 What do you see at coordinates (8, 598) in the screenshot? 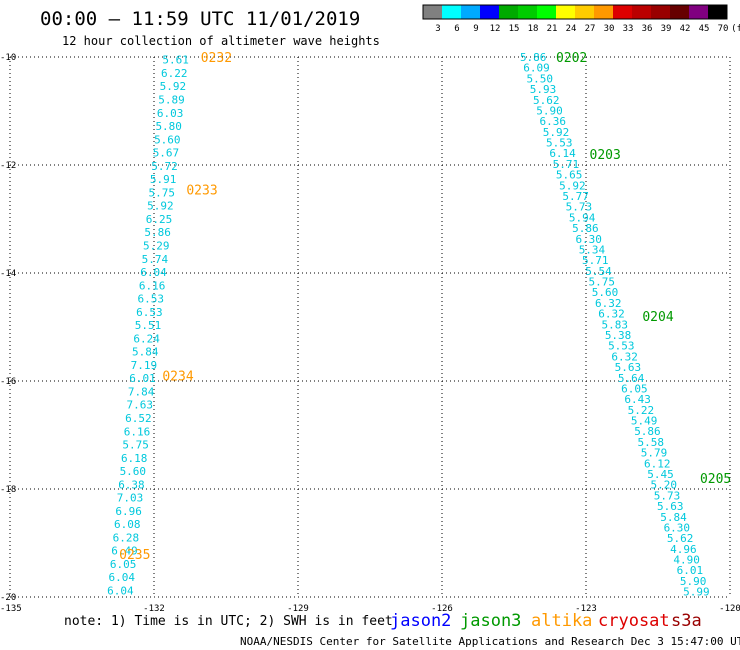
I see `y-tick-label: -20` at bounding box center [8, 598].